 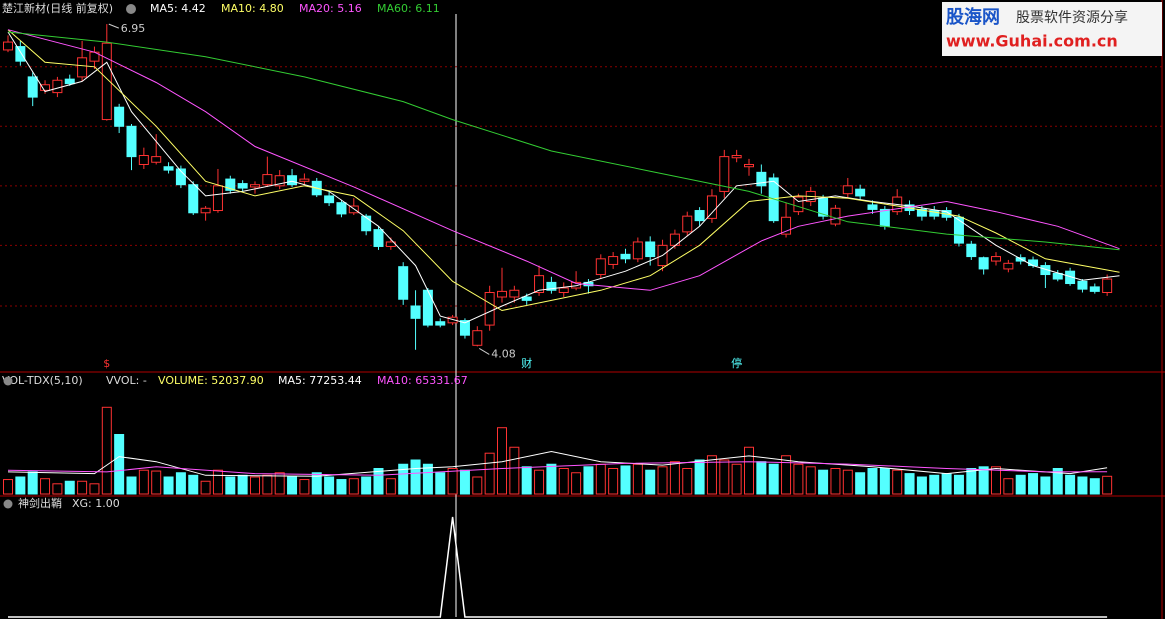 I want to click on legend-entry: MA10: 65331.67, so click(x=422, y=380).